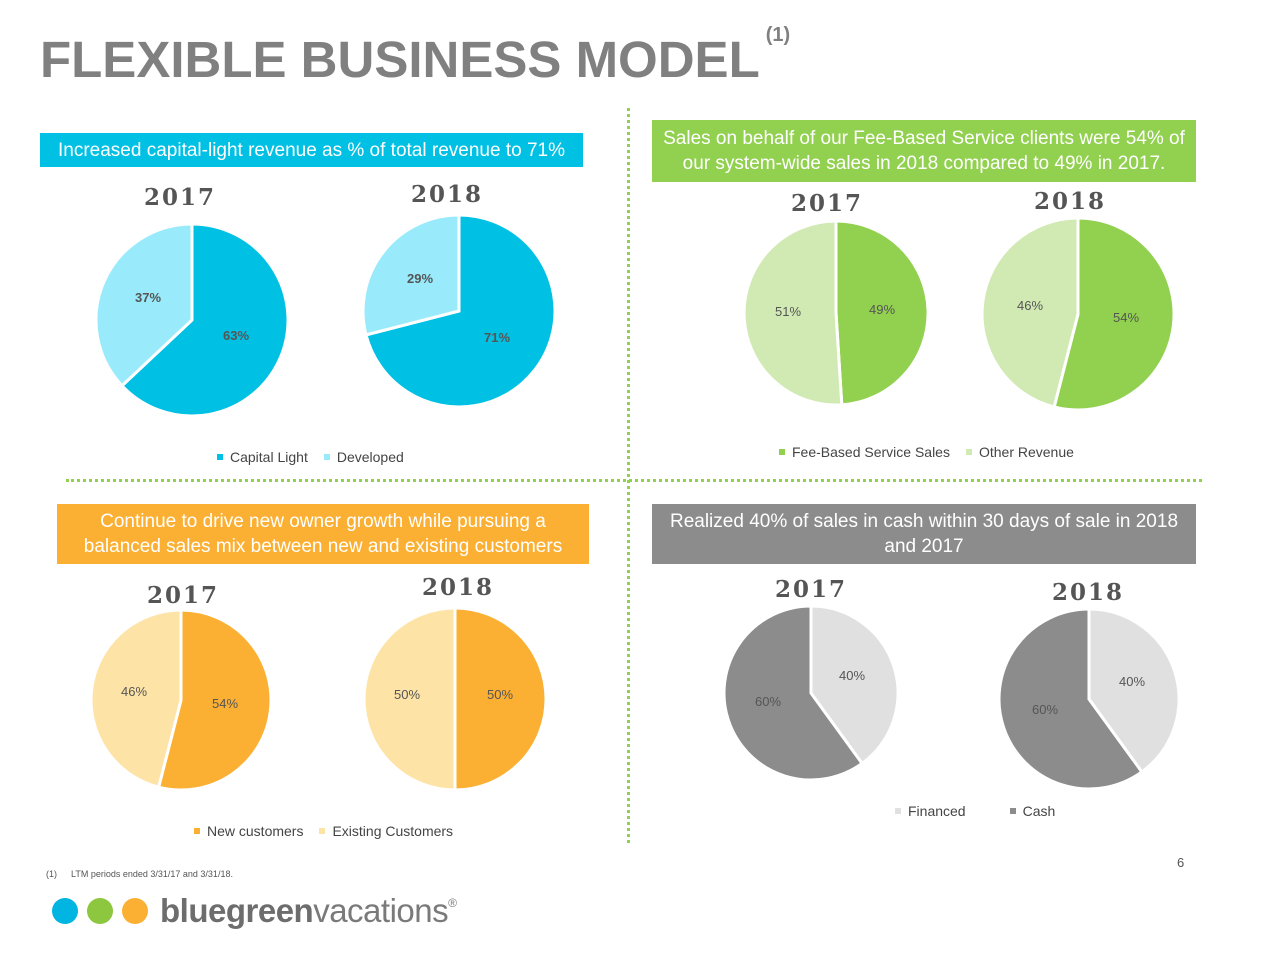 The image size is (1280, 960). Describe the element at coordinates (248, 831) in the screenshot. I see `legend-item-new-customers: New customers` at that location.